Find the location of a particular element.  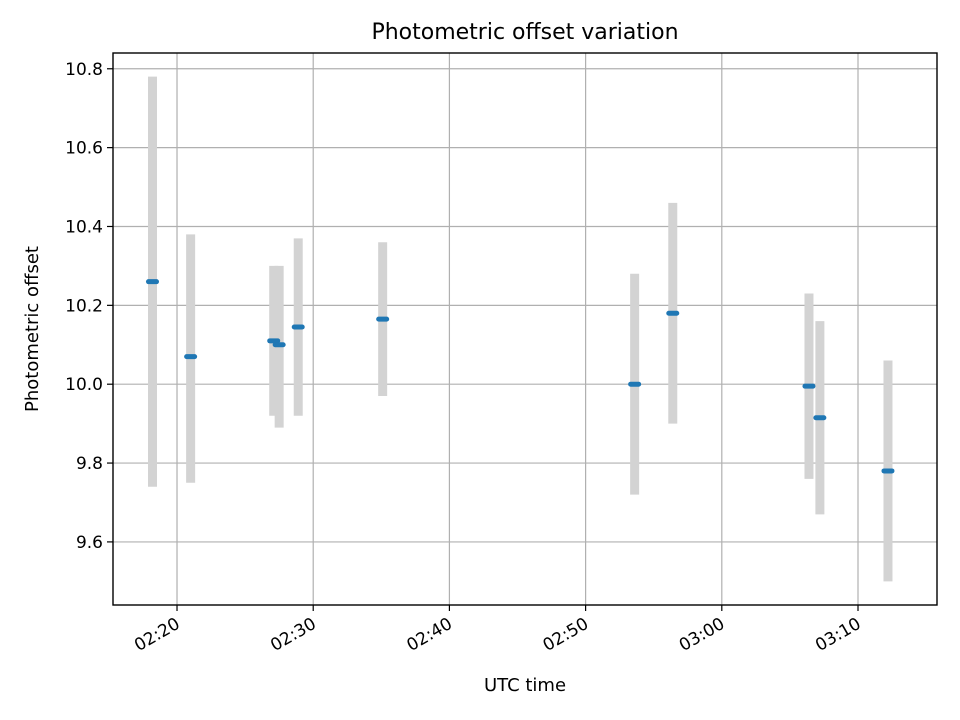

x-axis-label: UTC time is located at coordinates (525, 685).